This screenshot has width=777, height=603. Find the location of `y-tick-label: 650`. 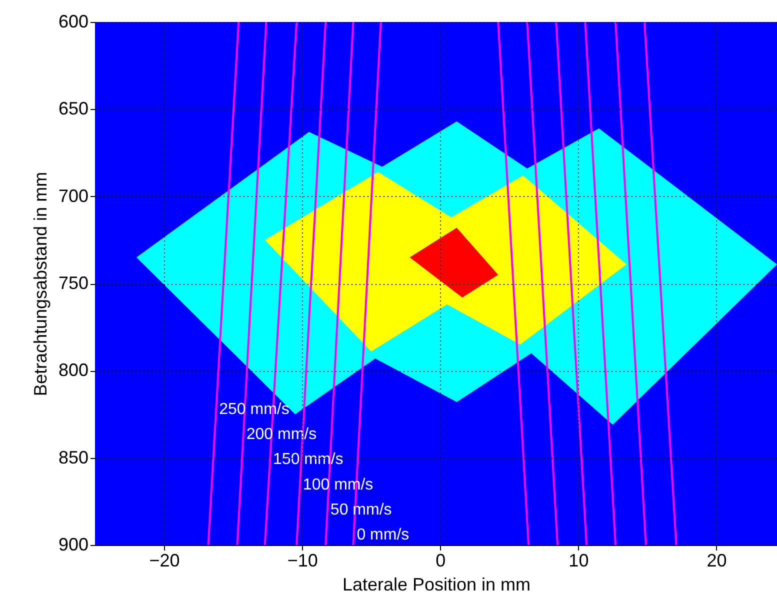

y-tick-label: 650 is located at coordinates (73, 108).